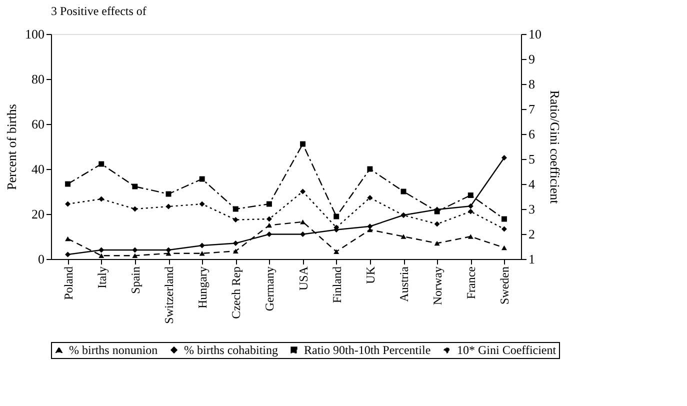  Describe the element at coordinates (507, 350) in the screenshot. I see `legend-label: 10* Gini Coefficient` at that location.